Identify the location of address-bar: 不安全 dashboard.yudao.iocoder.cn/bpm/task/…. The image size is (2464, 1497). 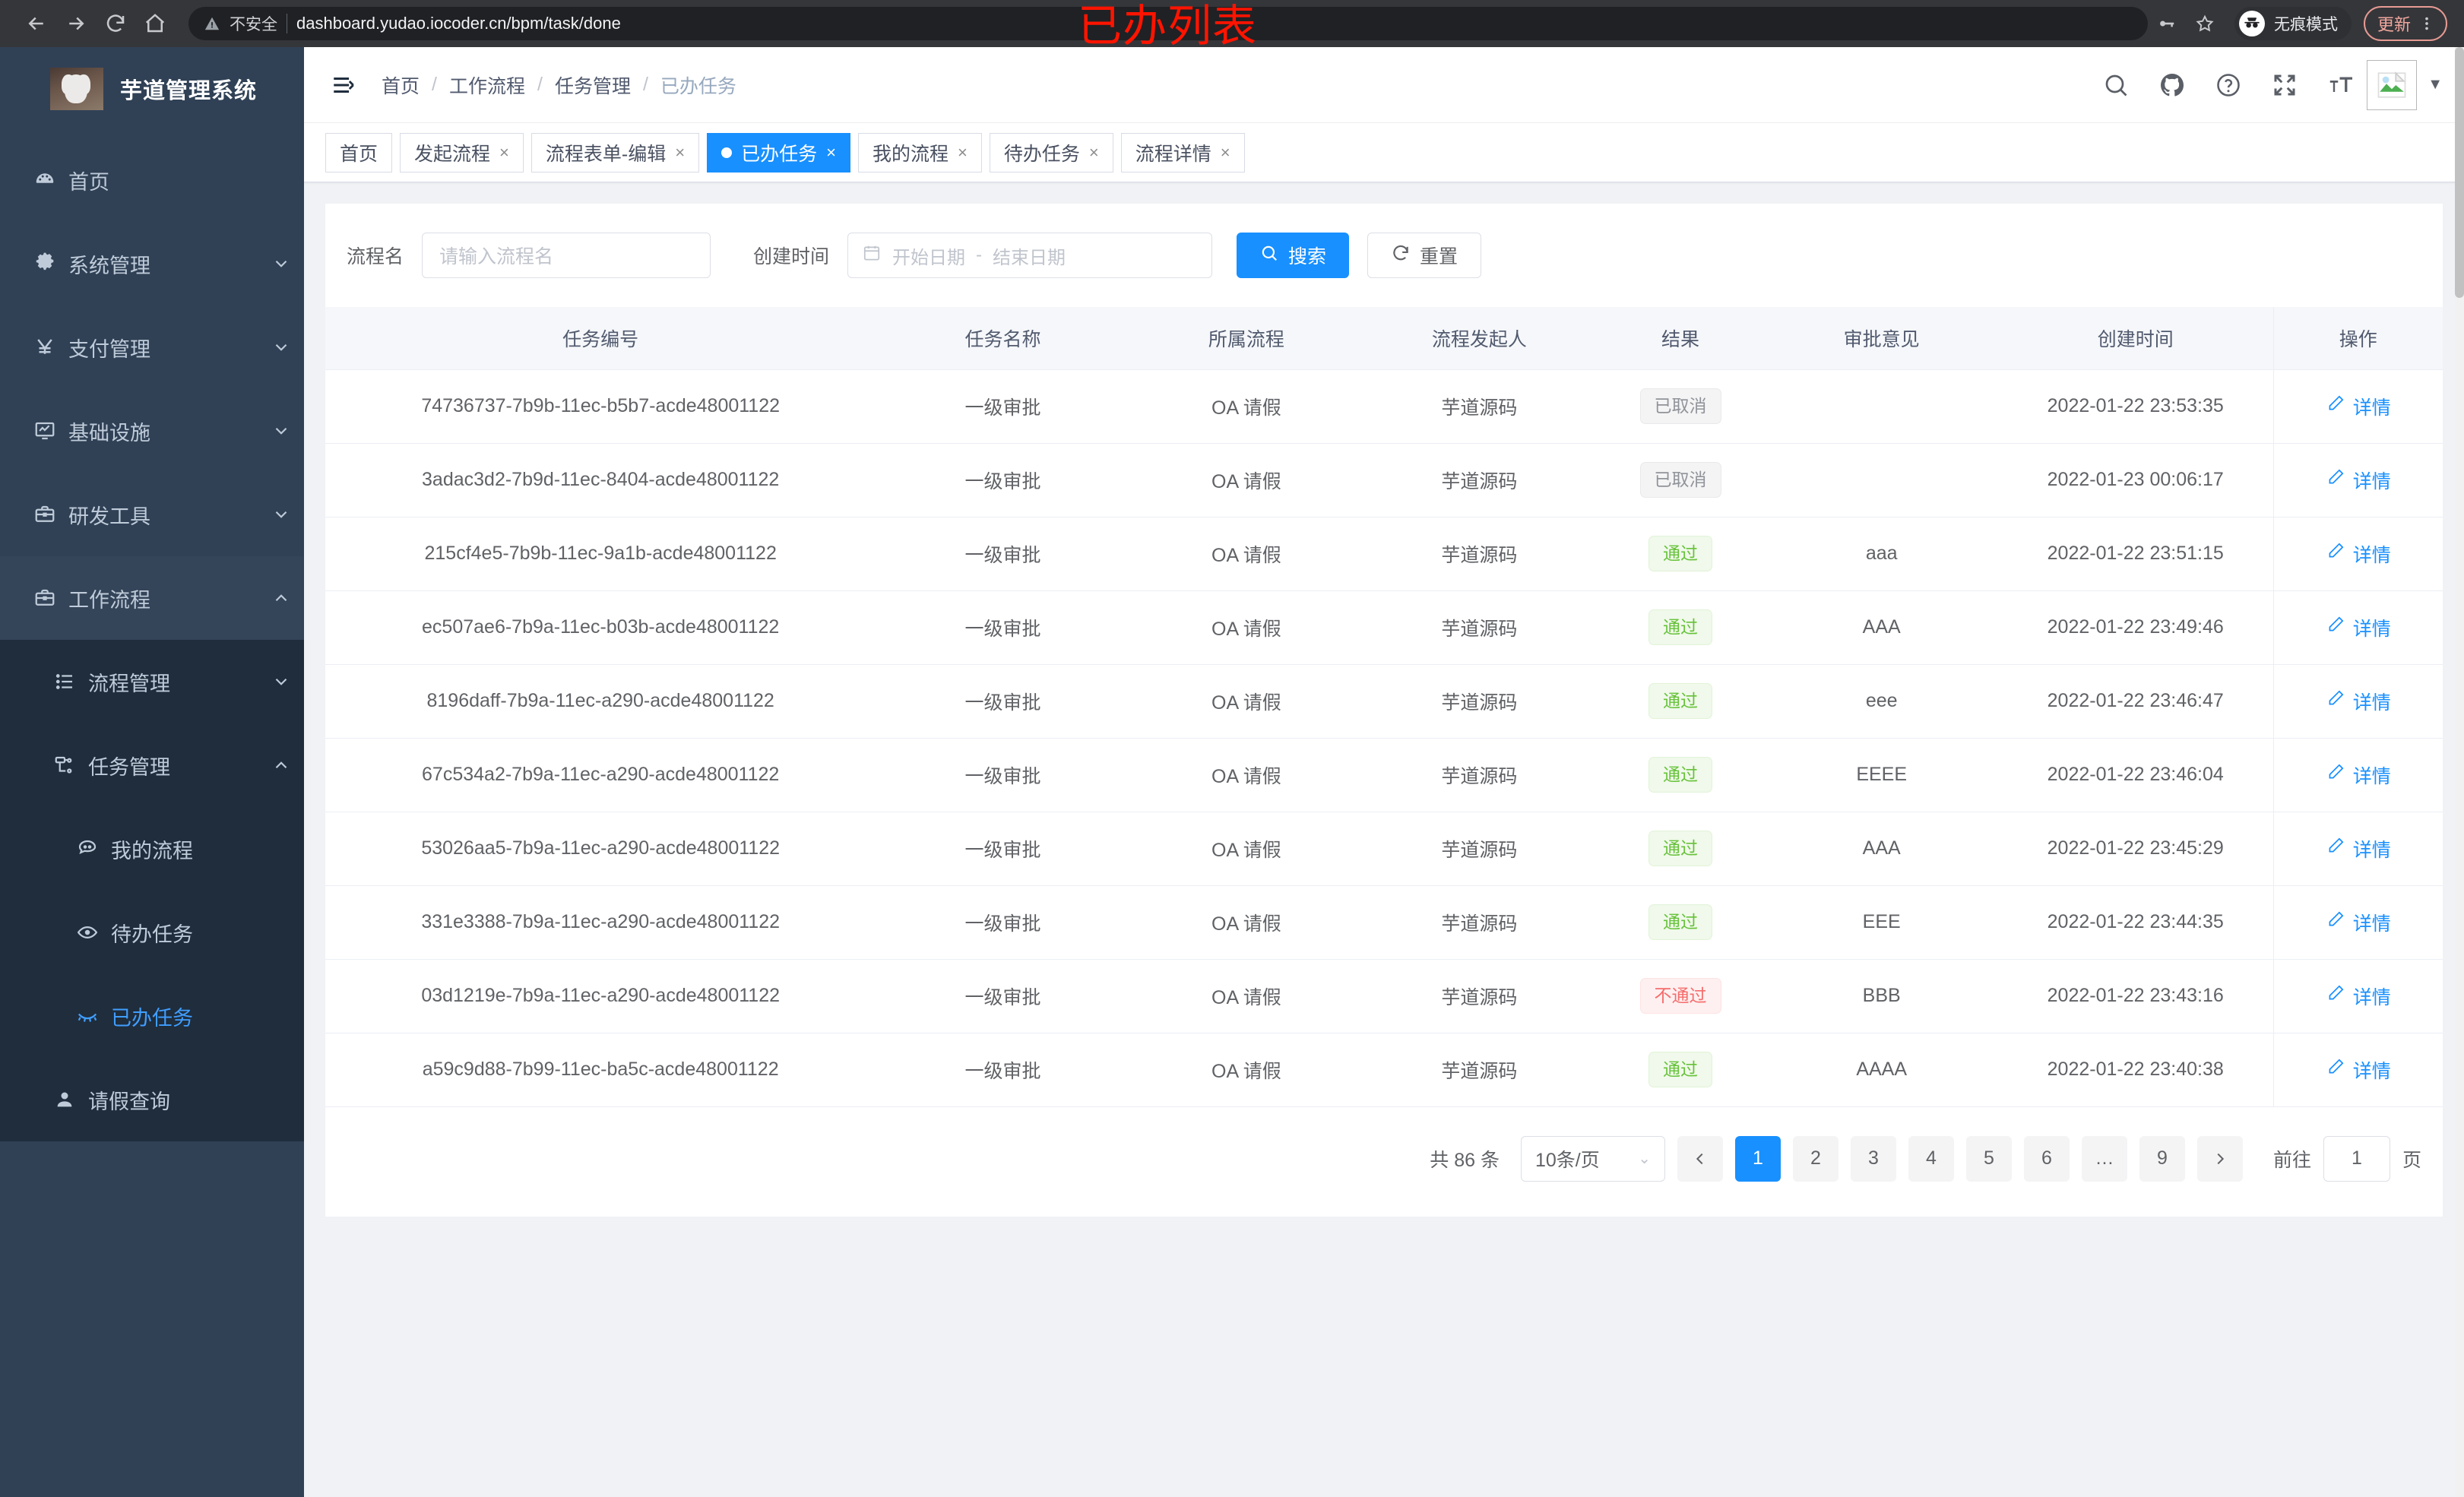
(1168, 23).